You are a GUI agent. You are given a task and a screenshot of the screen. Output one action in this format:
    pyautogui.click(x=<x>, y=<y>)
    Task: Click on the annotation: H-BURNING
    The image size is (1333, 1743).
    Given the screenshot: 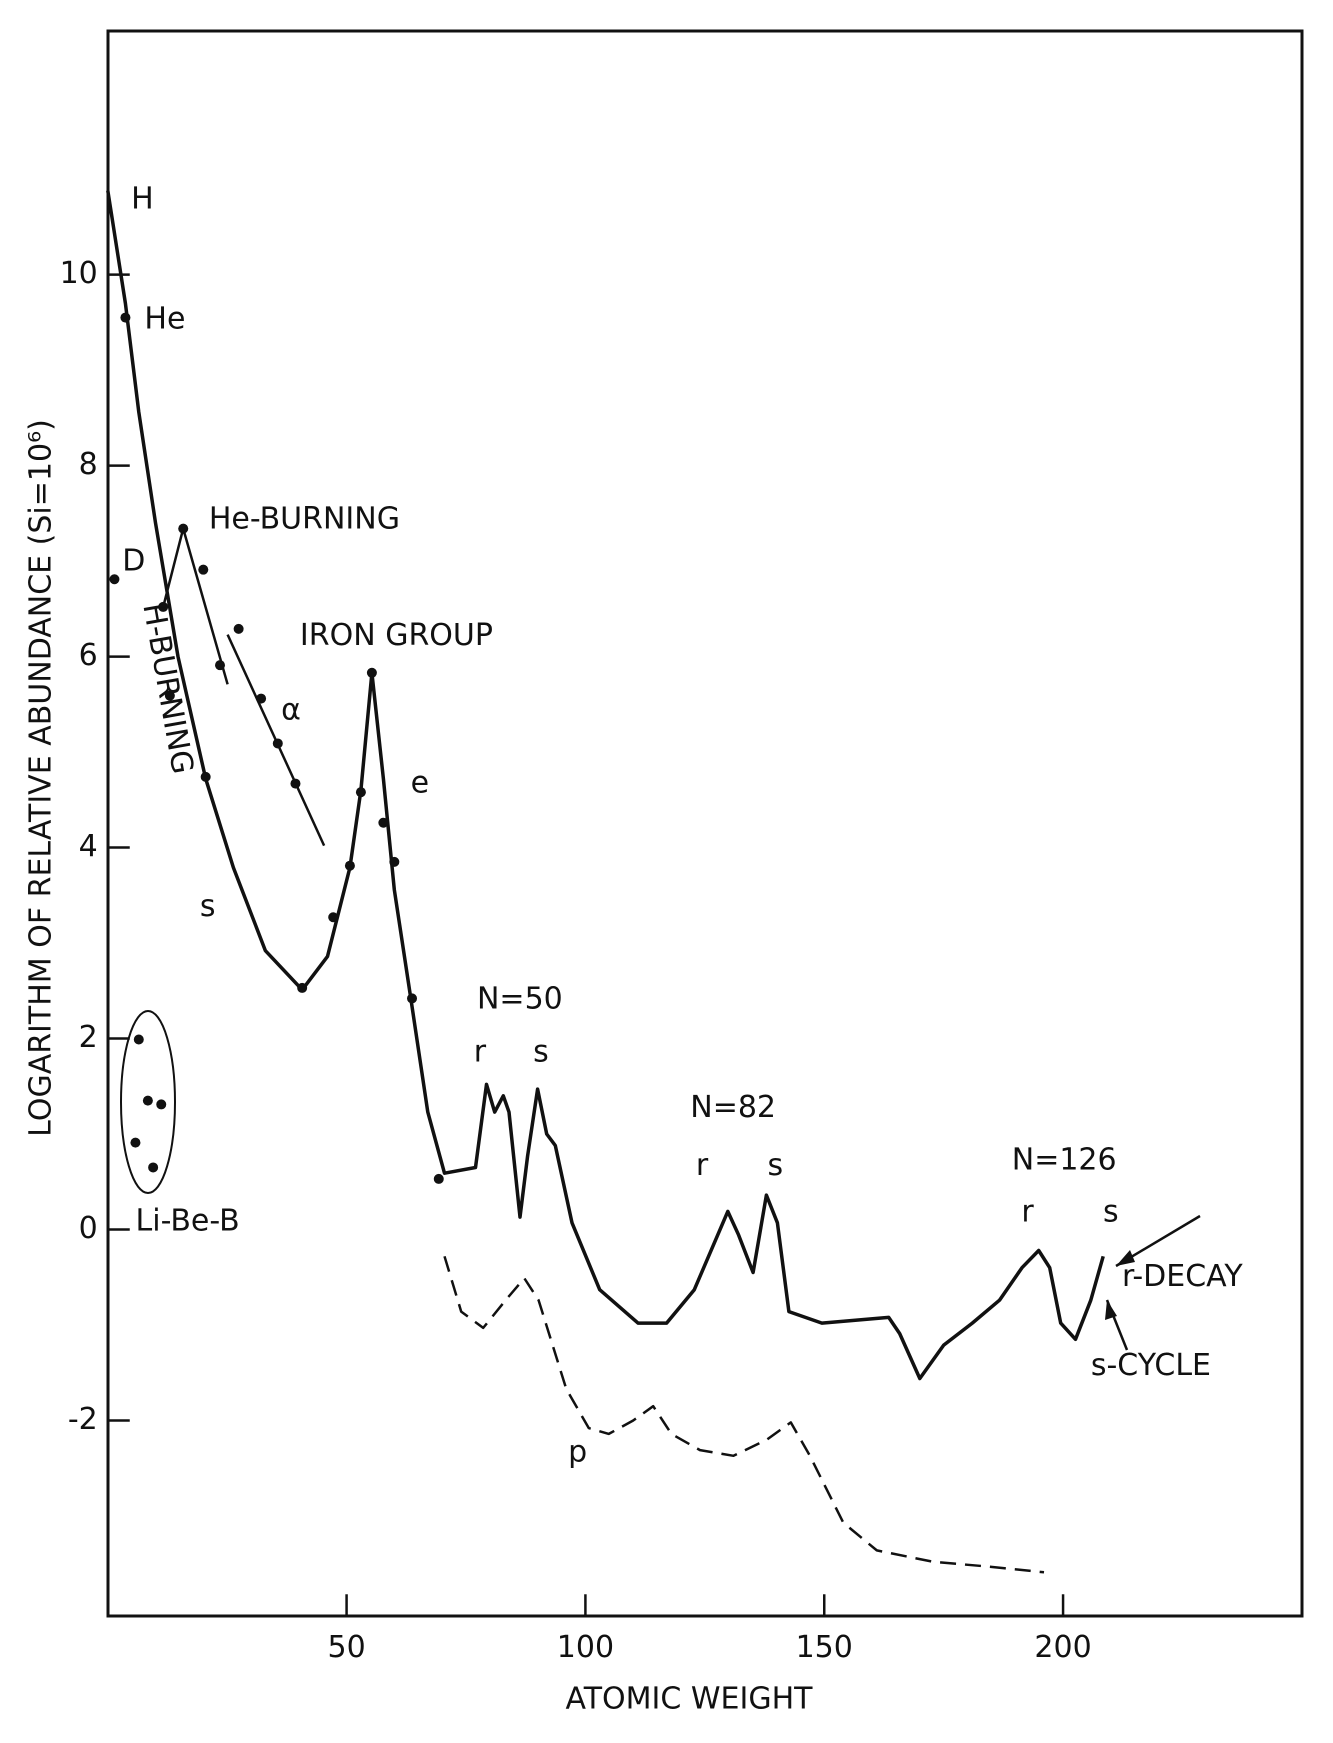 What is the action you would take?
    pyautogui.click(x=167, y=688)
    